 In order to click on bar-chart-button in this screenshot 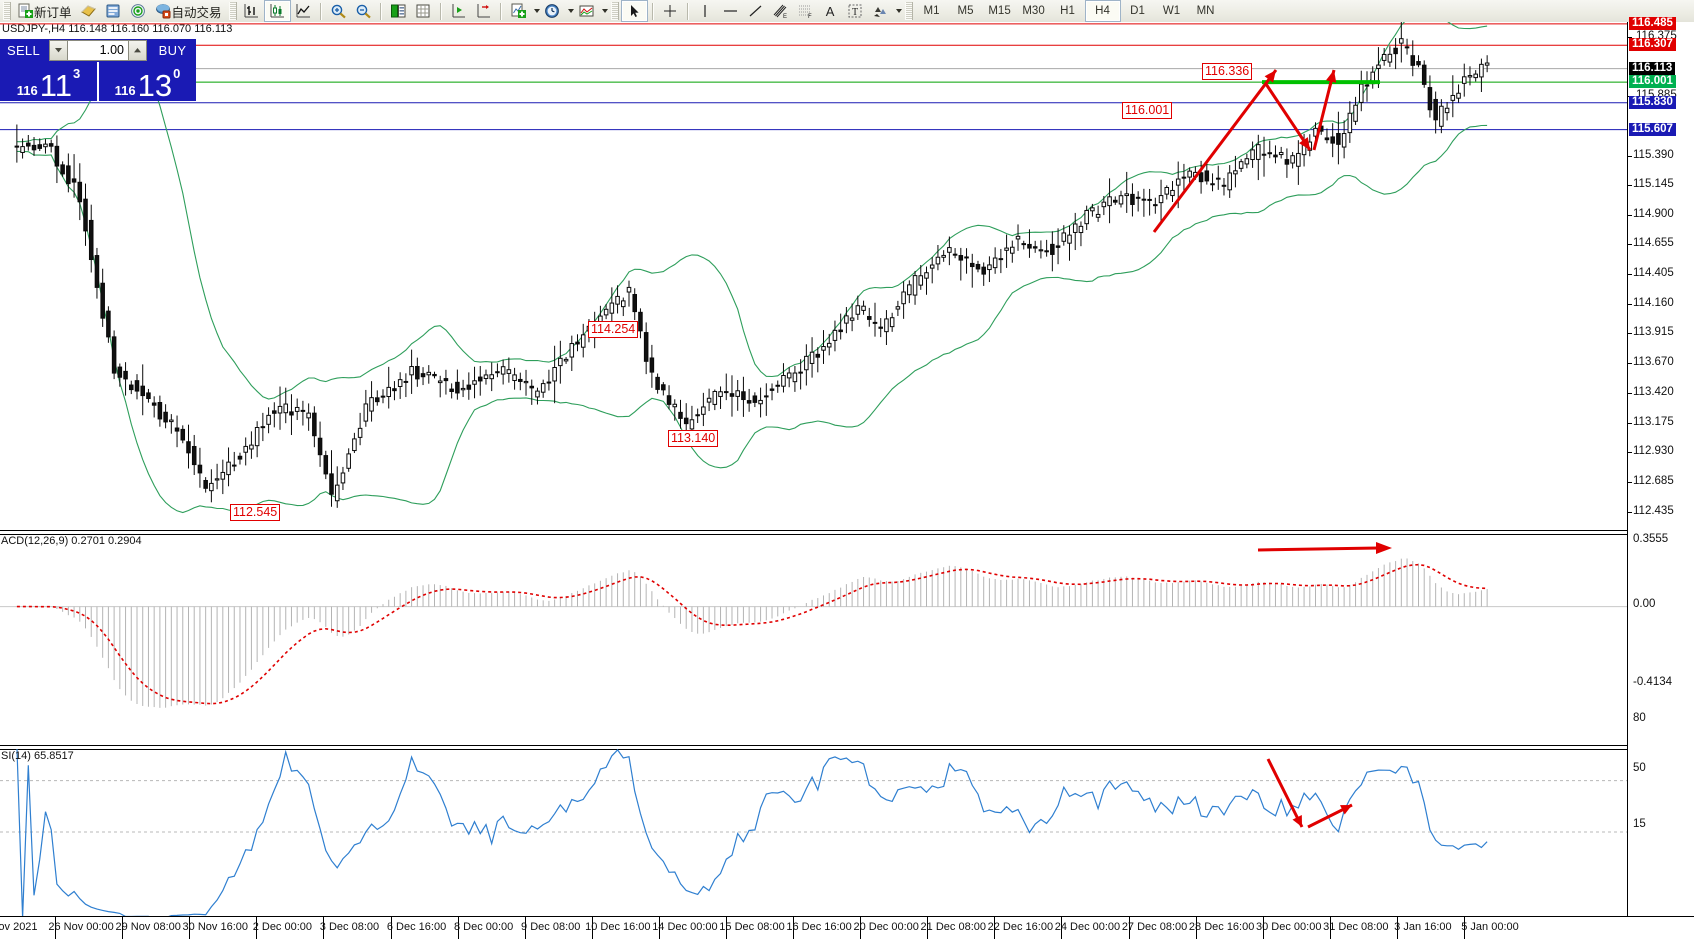, I will do `click(251, 11)`.